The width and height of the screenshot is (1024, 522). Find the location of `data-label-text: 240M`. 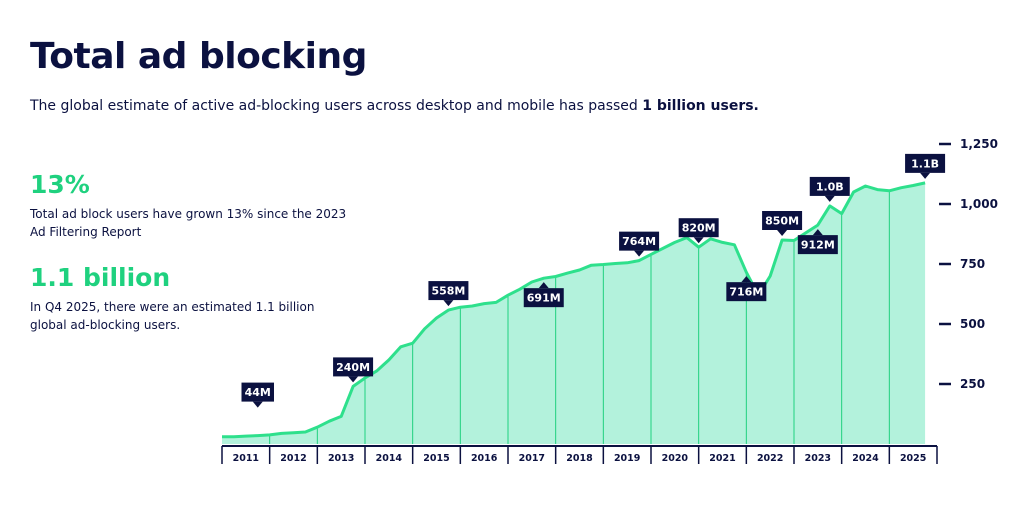

data-label-text: 240M is located at coordinates (353, 367).